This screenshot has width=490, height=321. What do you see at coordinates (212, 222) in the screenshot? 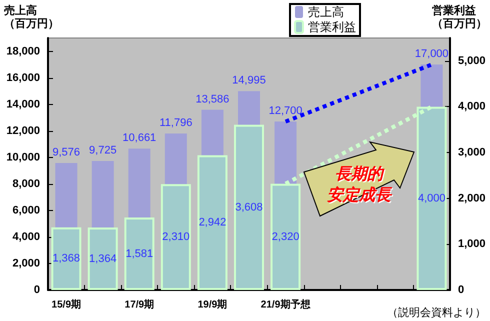
I see `data-label: 2,942` at bounding box center [212, 222].